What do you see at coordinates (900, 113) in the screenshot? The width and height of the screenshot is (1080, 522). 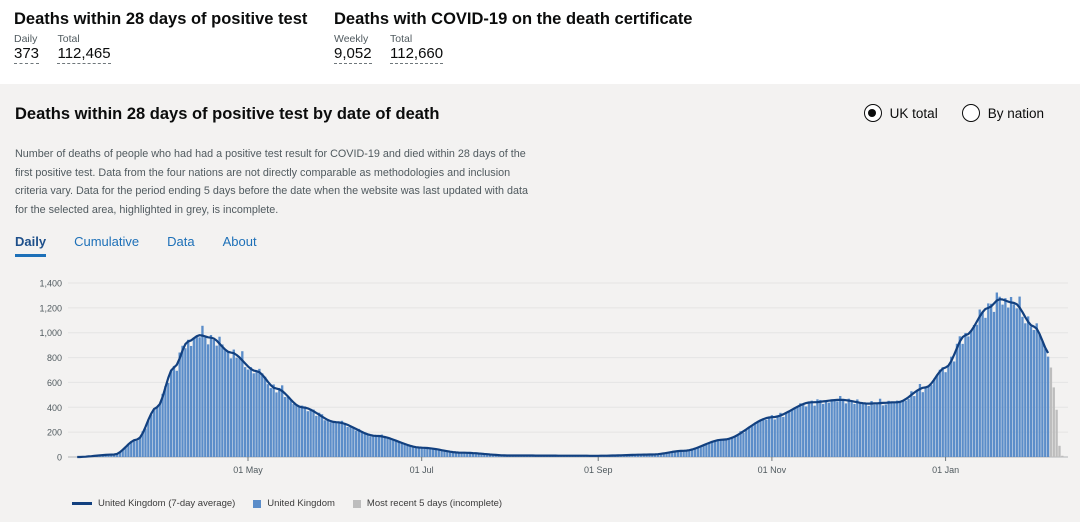 I see `uk-total-radio: UK total` at bounding box center [900, 113].